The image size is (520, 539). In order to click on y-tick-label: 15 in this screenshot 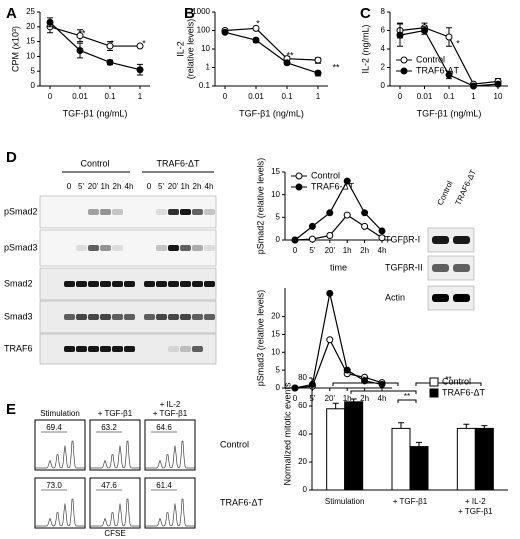, I will do `click(275, 171)`.